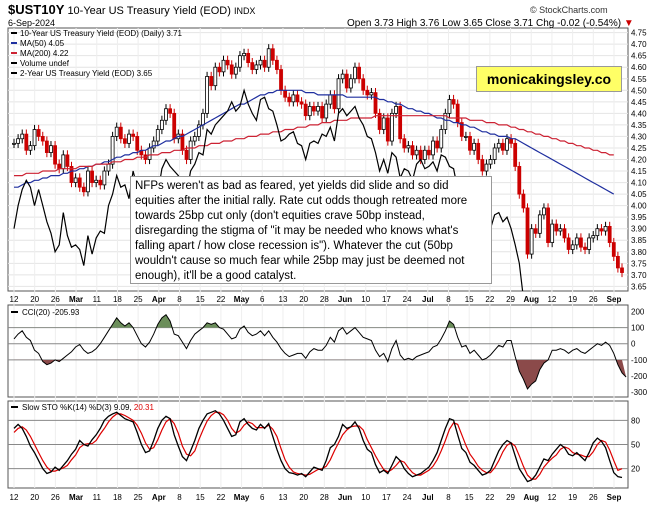  Describe the element at coordinates (639, 206) in the screenshot. I see `price-y-tick: 4.00` at that location.